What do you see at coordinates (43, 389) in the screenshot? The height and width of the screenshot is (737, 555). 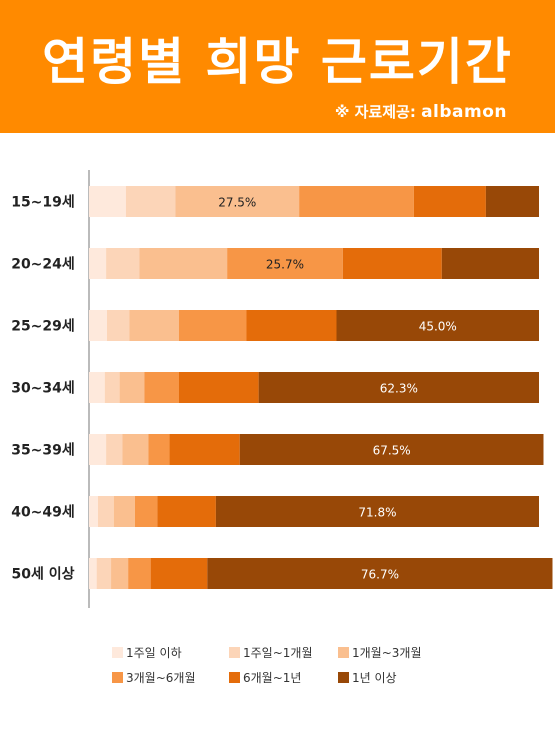 I see `category-label: 30~34세` at bounding box center [43, 389].